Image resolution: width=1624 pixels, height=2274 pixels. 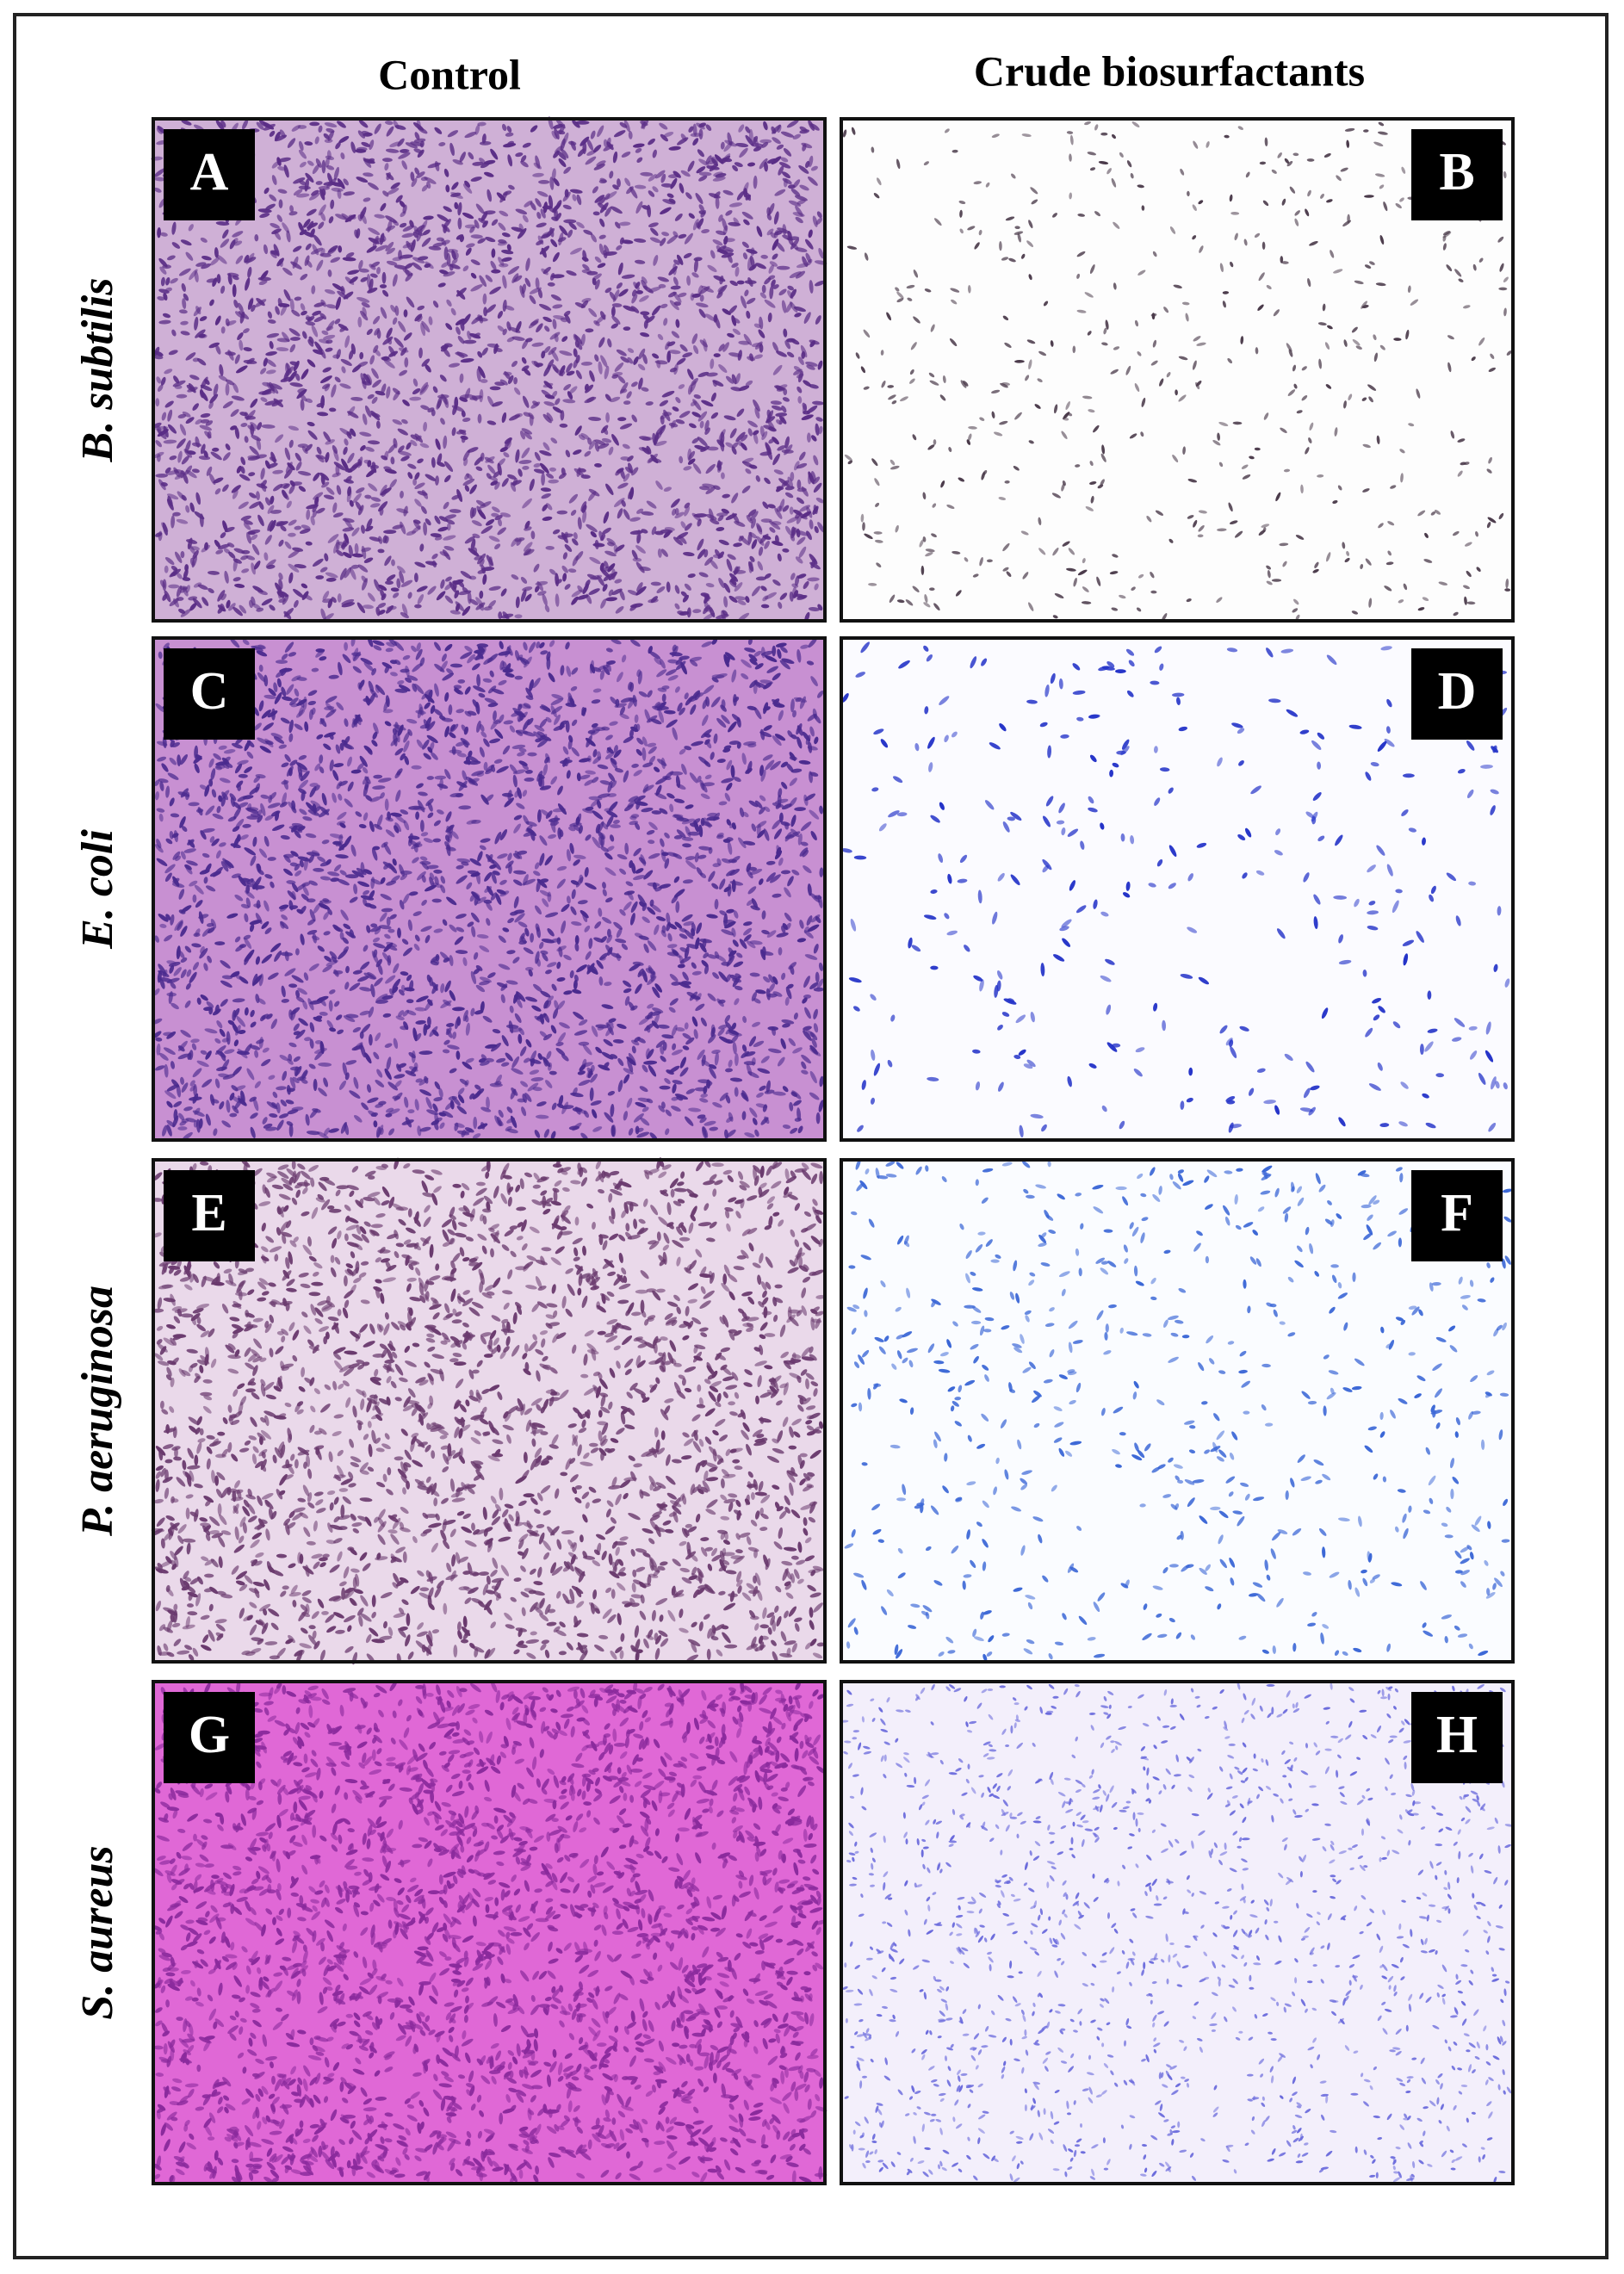 What do you see at coordinates (209, 172) in the screenshot?
I see `panel-label: A` at bounding box center [209, 172].